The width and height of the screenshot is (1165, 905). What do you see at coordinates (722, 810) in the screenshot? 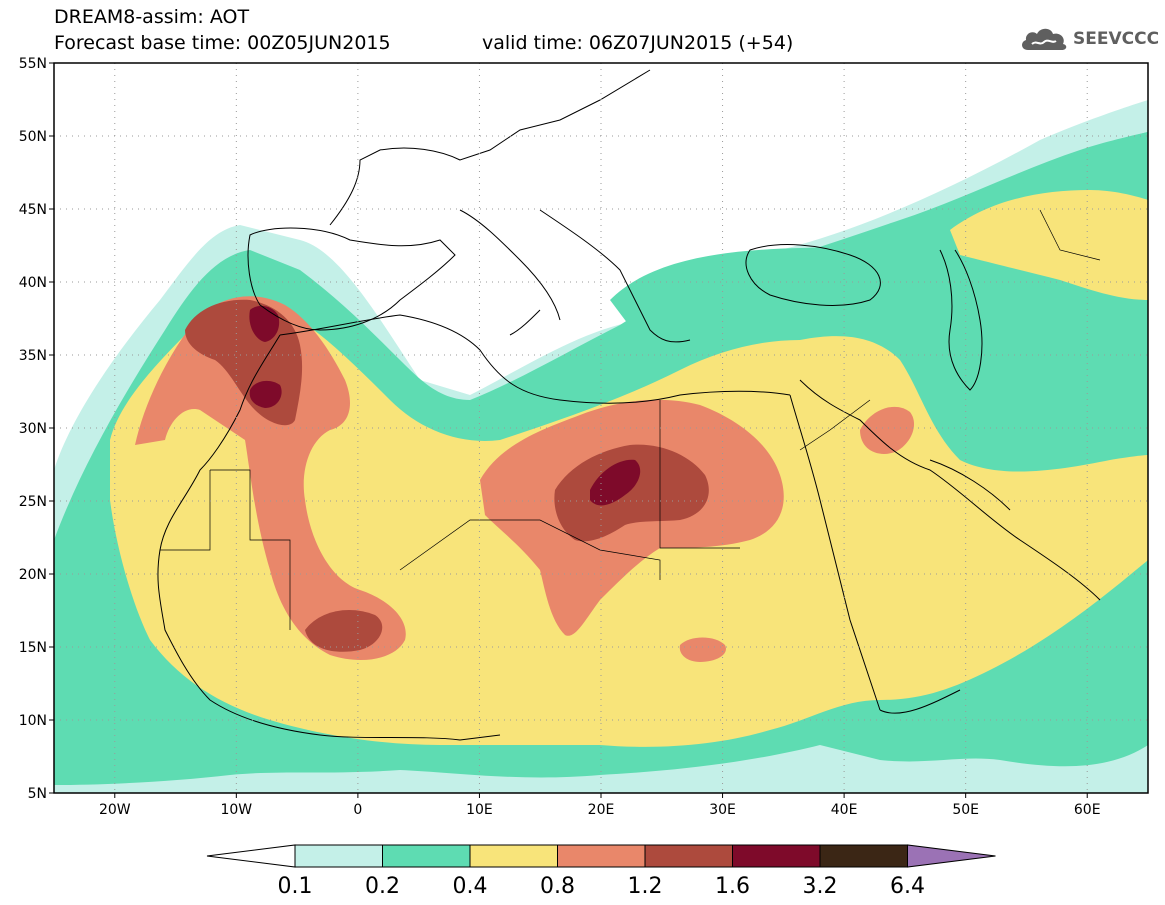
I see `lon-tick-label: 30E` at bounding box center [722, 810].